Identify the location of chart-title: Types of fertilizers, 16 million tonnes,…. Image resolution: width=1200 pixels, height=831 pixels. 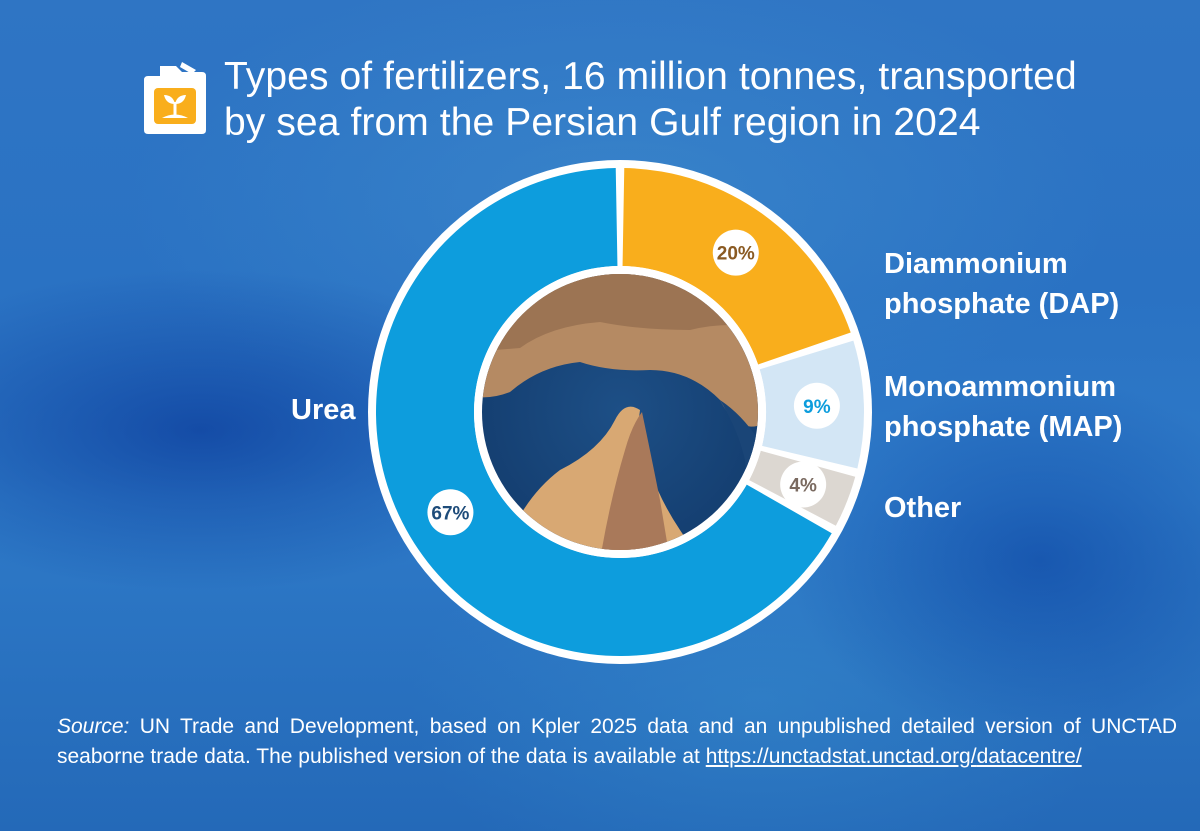
(694, 100).